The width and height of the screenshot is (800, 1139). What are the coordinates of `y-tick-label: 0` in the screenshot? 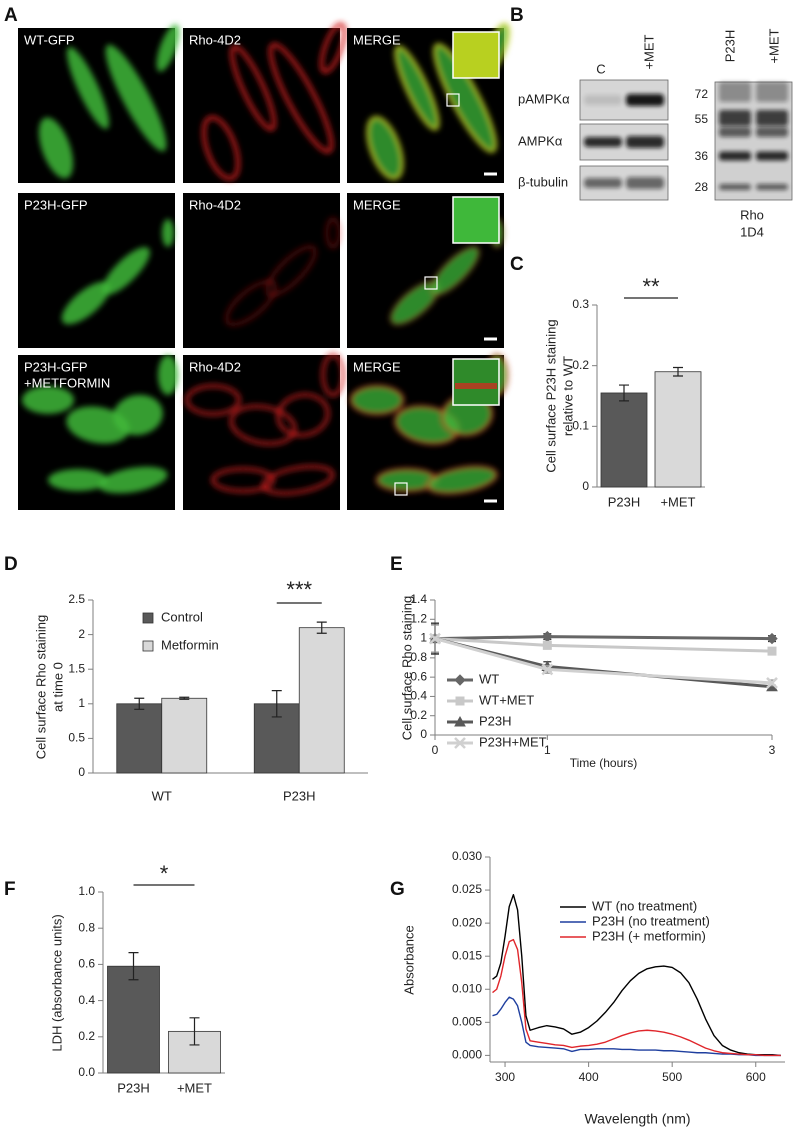 It's located at (423, 734).